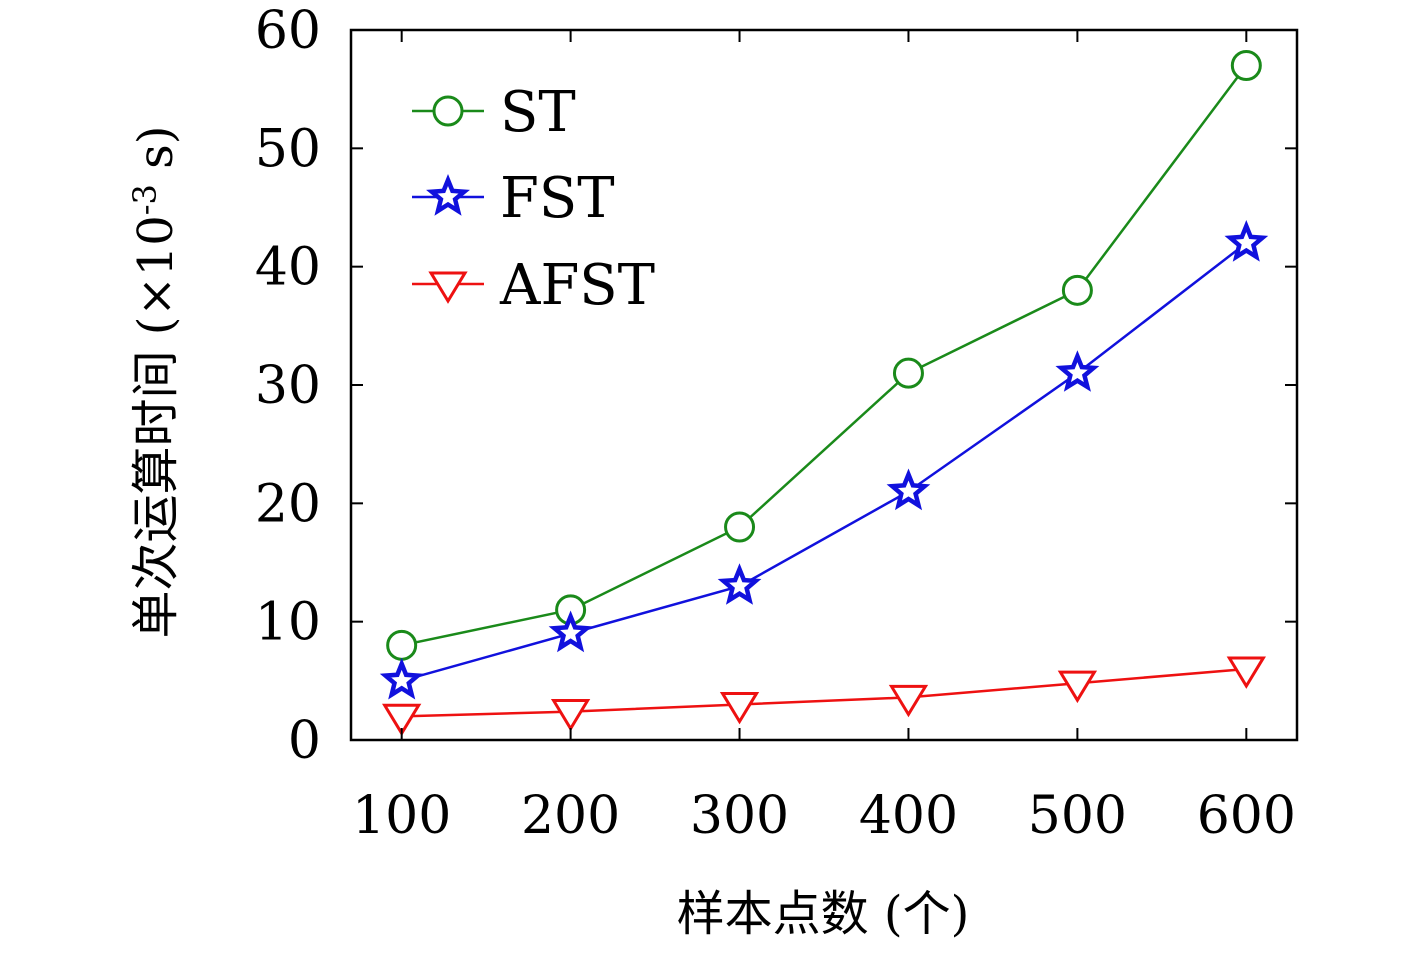 This screenshot has width=1417, height=959. Describe the element at coordinates (739, 816) in the screenshot. I see `x-tick-label: 300` at that location.